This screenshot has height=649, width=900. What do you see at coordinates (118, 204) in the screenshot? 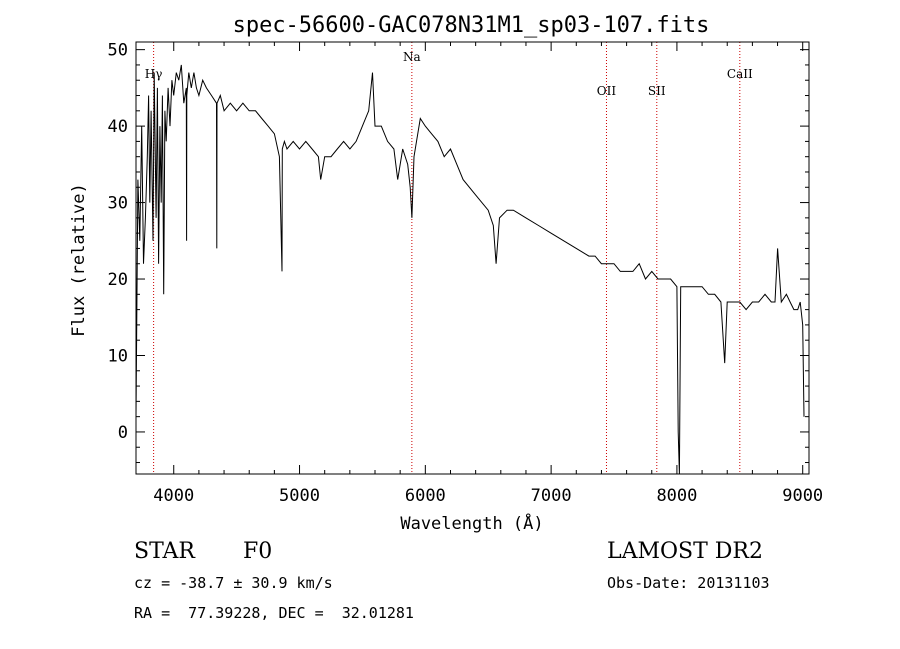
I see `y-tick-label-3: 30` at bounding box center [118, 204].